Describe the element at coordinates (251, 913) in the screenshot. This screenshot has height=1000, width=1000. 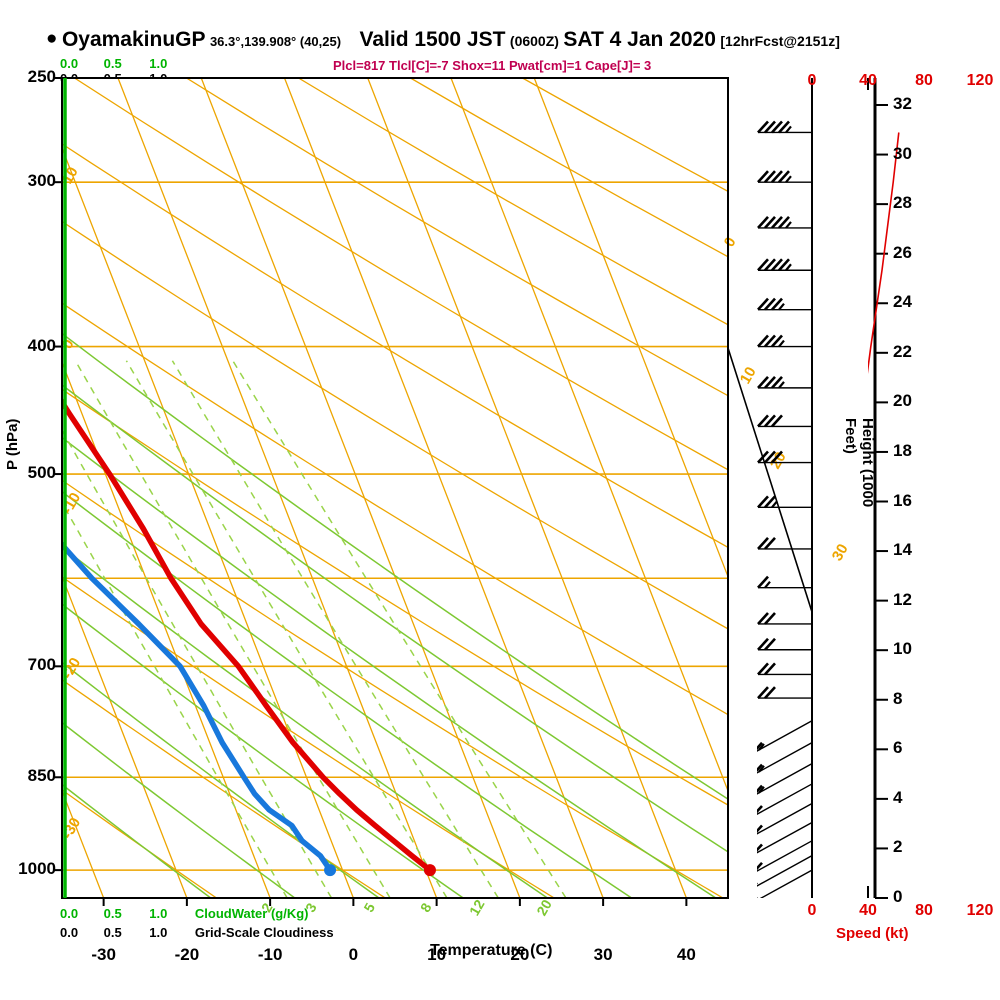
I see `bottom-cloudwater-title: CloudWater (g/Kg)` at that location.